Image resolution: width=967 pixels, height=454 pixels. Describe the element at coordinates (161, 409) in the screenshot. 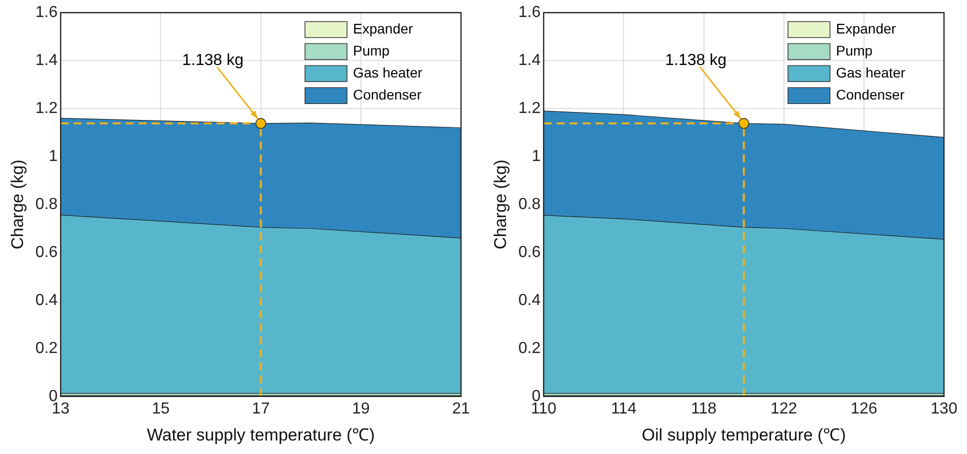

I see `x-tick-label: 15` at that location.